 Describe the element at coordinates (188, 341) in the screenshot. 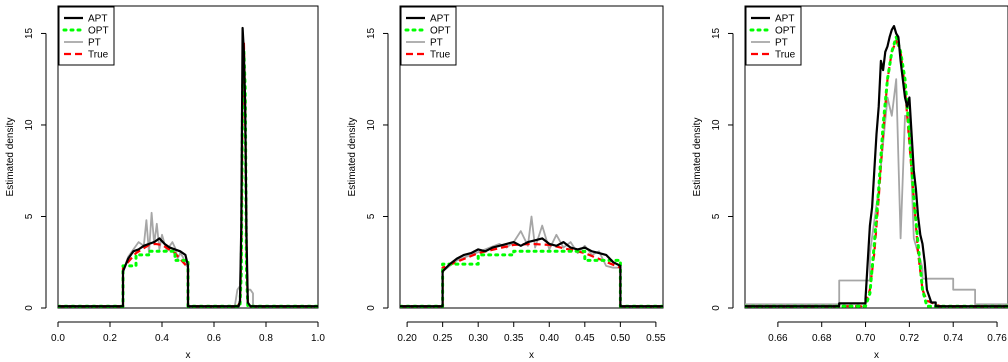

I see `x-axis: 0.0 0.2 0.4 0.6 0.8 1.0 x` at that location.